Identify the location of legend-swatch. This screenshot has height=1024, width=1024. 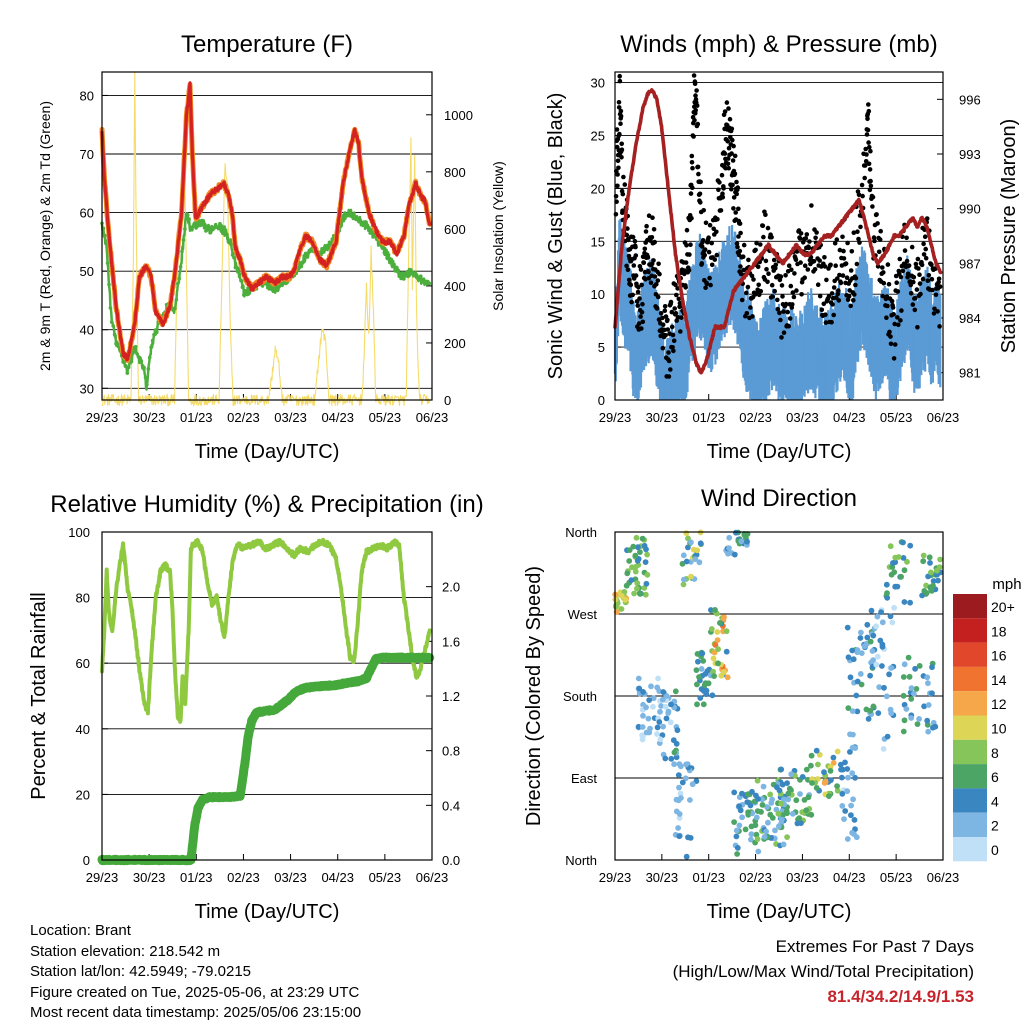
(970, 606).